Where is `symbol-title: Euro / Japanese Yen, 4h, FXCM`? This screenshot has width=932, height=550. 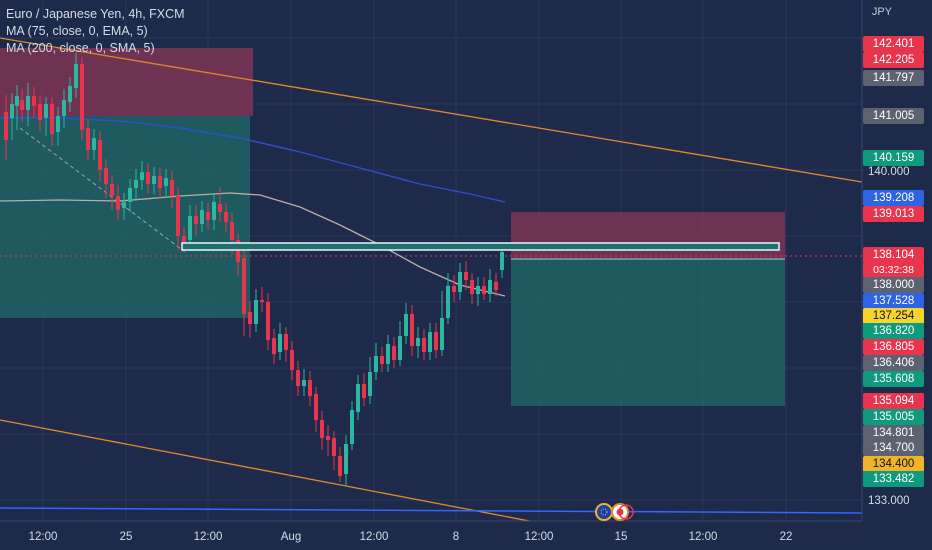
symbol-title: Euro / Japanese Yen, 4h, FXCM is located at coordinates (95, 14).